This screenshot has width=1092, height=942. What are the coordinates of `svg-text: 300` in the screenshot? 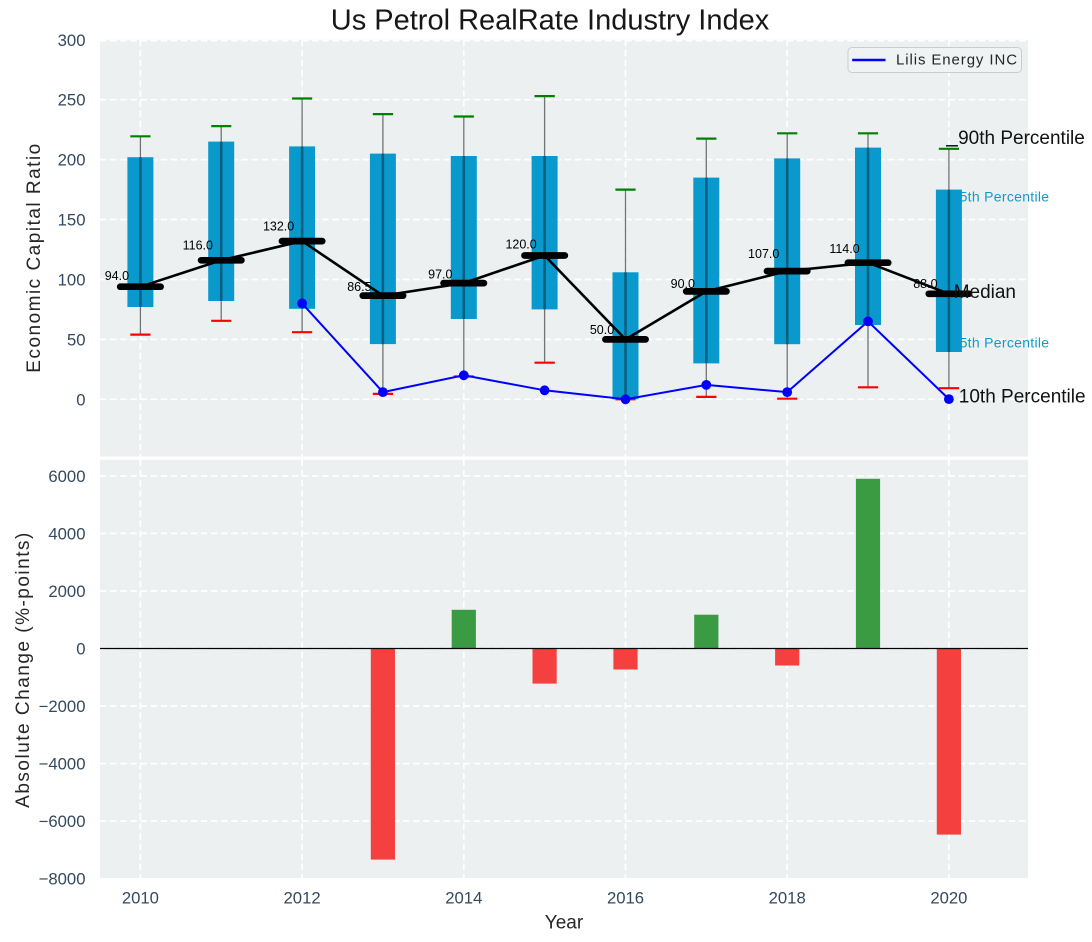 It's located at (72, 40).